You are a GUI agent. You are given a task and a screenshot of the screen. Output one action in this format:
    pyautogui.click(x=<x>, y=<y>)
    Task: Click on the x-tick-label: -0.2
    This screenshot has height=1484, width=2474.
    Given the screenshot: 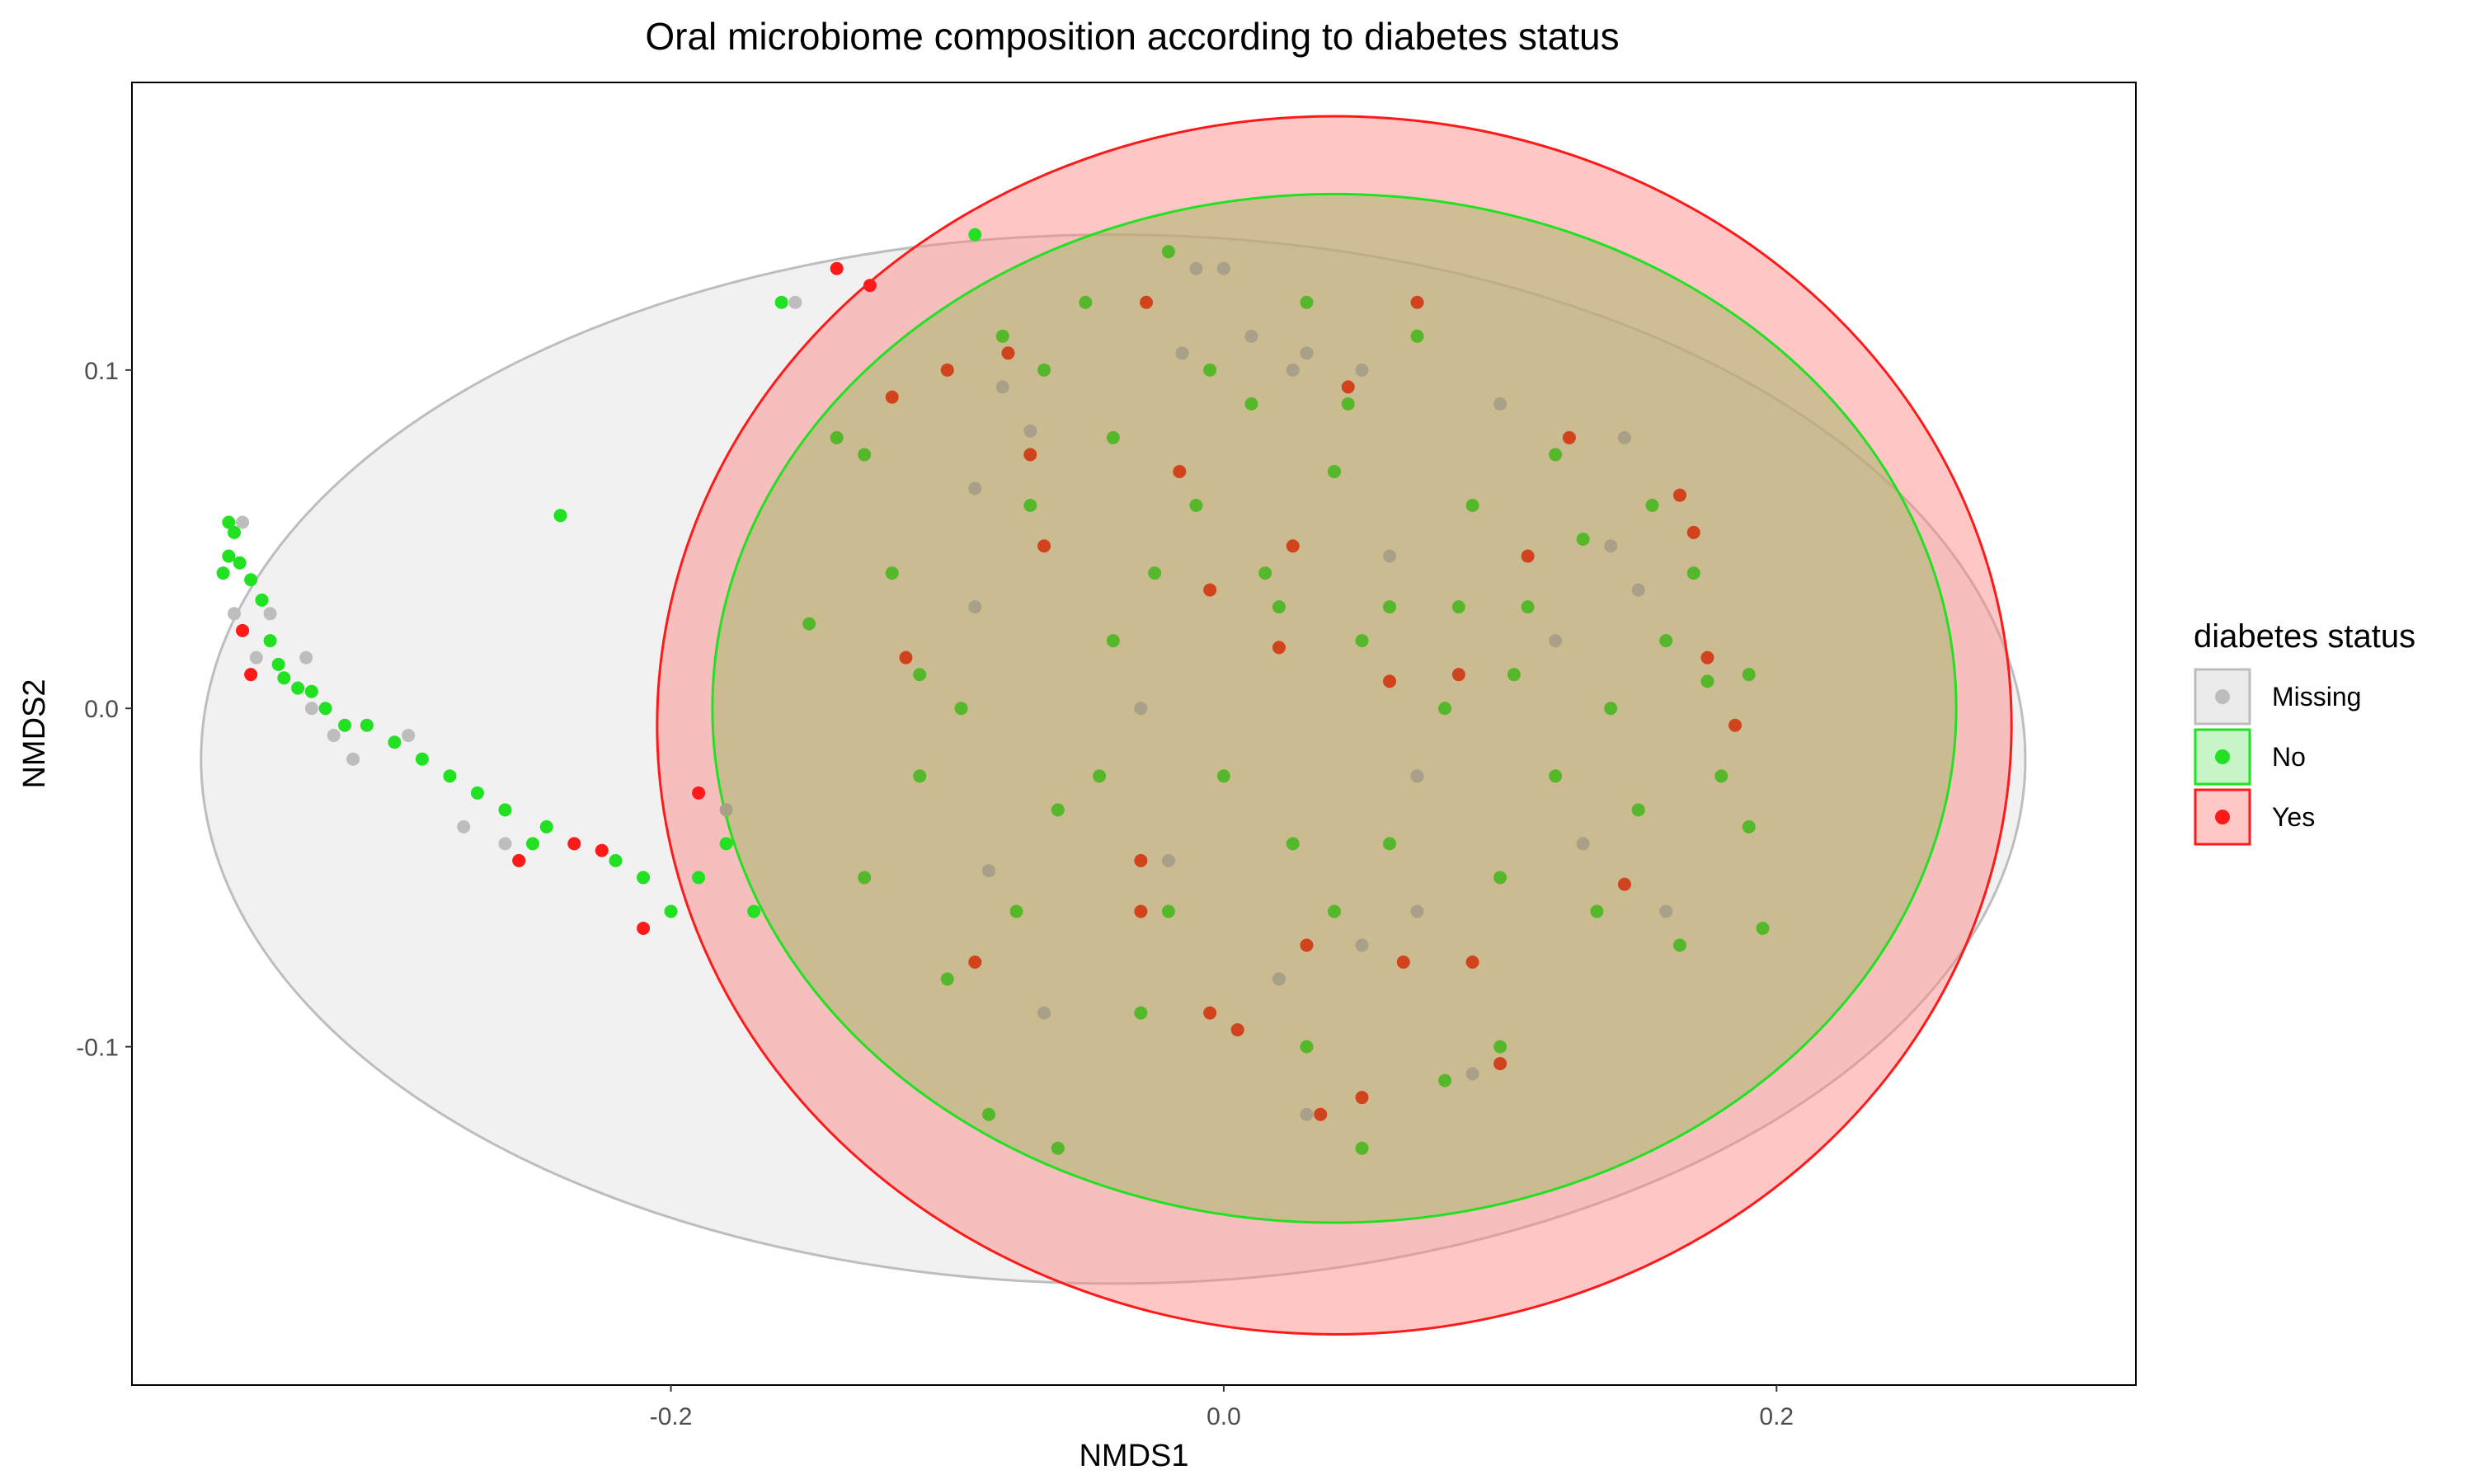 What is the action you would take?
    pyautogui.click(x=671, y=1416)
    